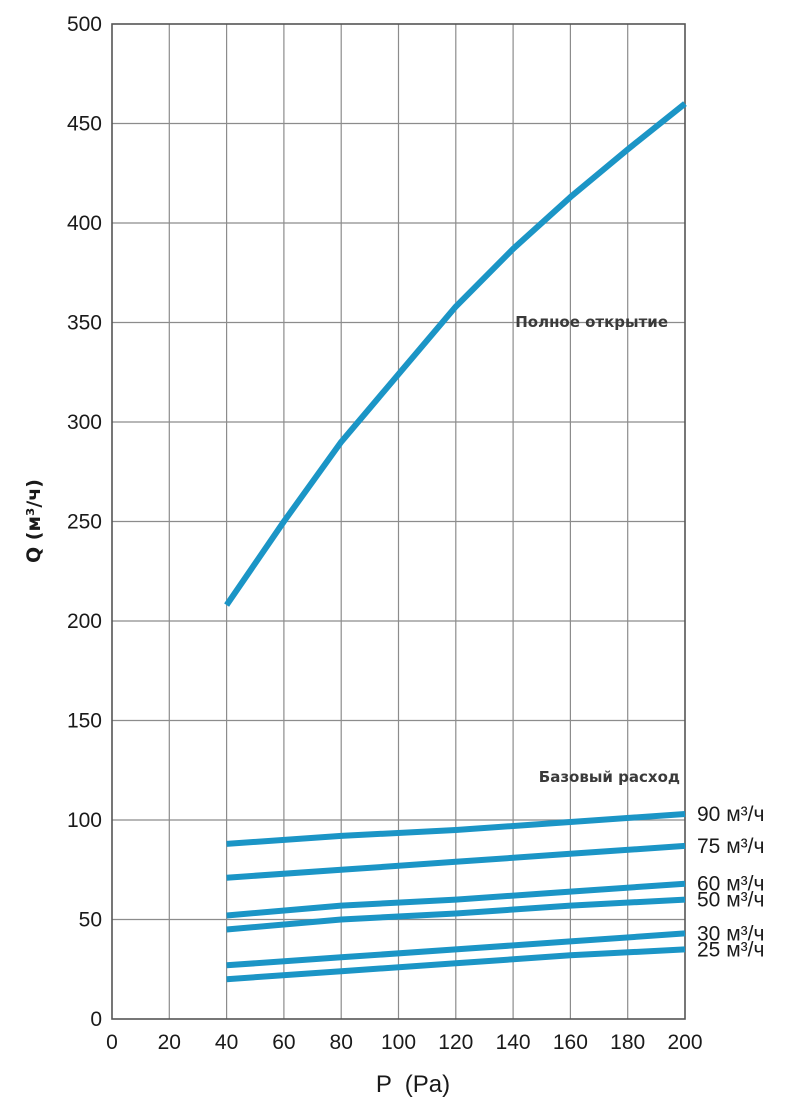 Image resolution: width=790 pixels, height=1104 pixels. I want to click on y-tick-label: 50, so click(90, 920).